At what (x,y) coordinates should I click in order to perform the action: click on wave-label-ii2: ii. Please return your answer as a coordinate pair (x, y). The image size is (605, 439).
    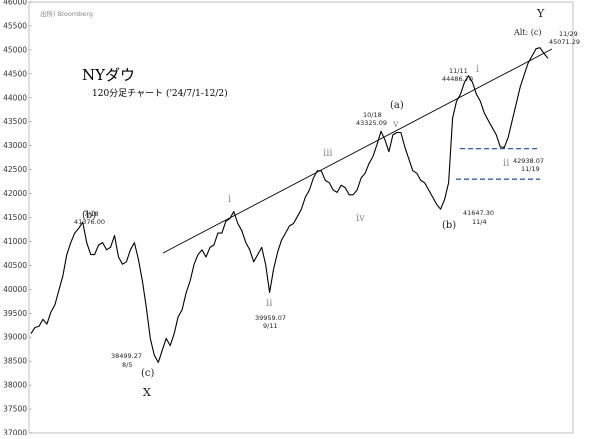
    Looking at the image, I should click on (506, 163).